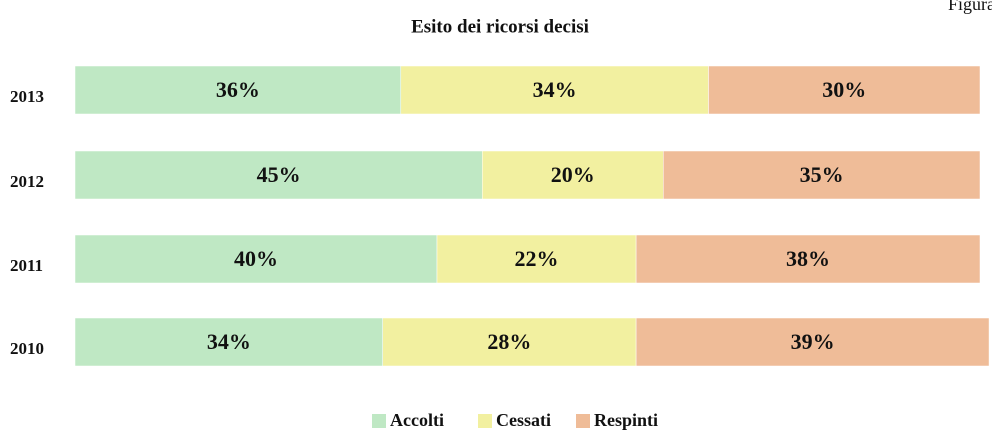  I want to click on y-tick-label: 2013, so click(27, 96).